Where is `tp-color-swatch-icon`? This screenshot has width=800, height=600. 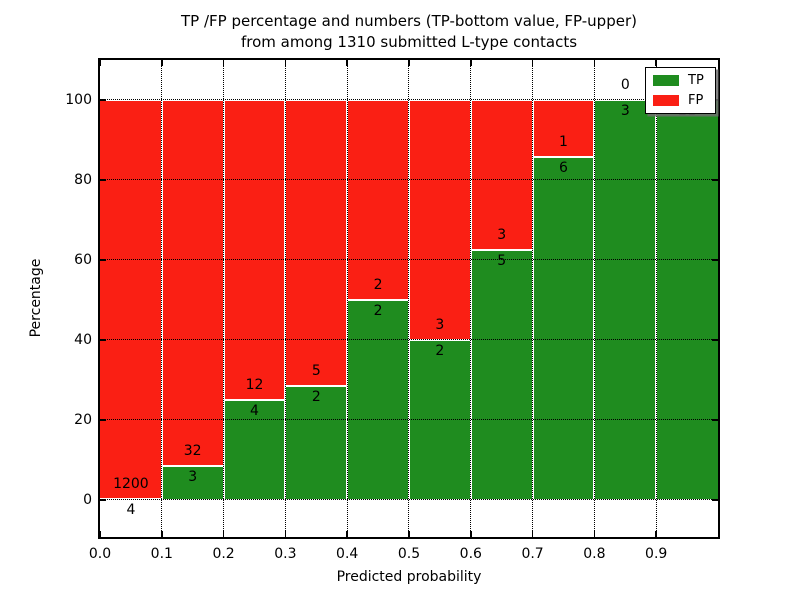 tp-color-swatch-icon is located at coordinates (666, 80).